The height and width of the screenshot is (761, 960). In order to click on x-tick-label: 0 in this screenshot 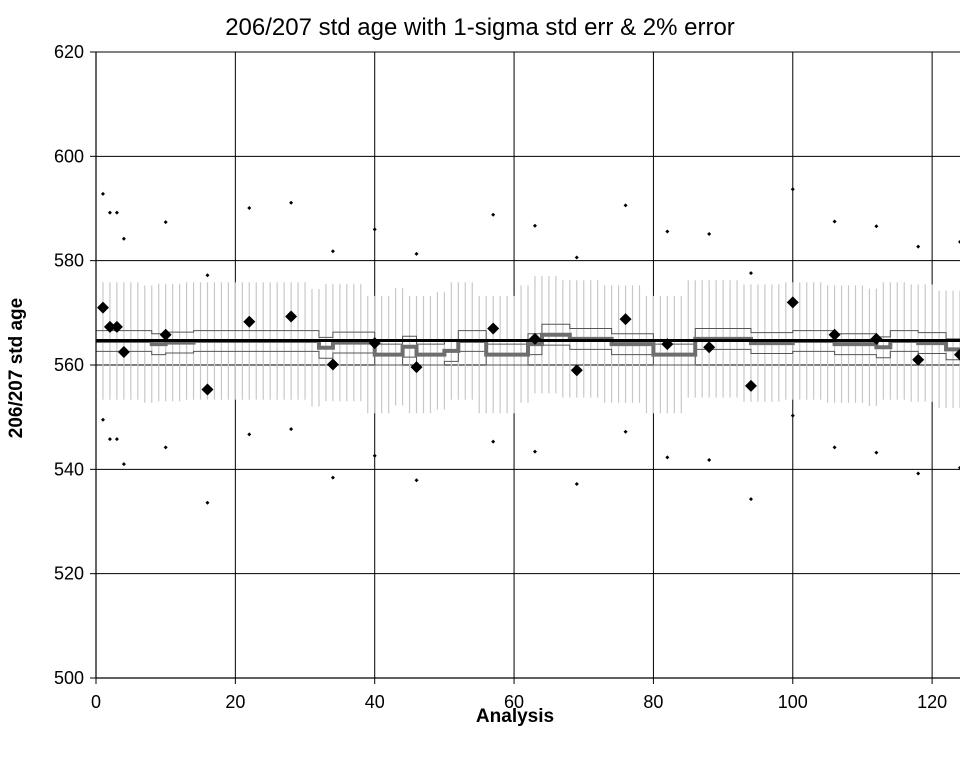, I will do `click(96, 702)`.